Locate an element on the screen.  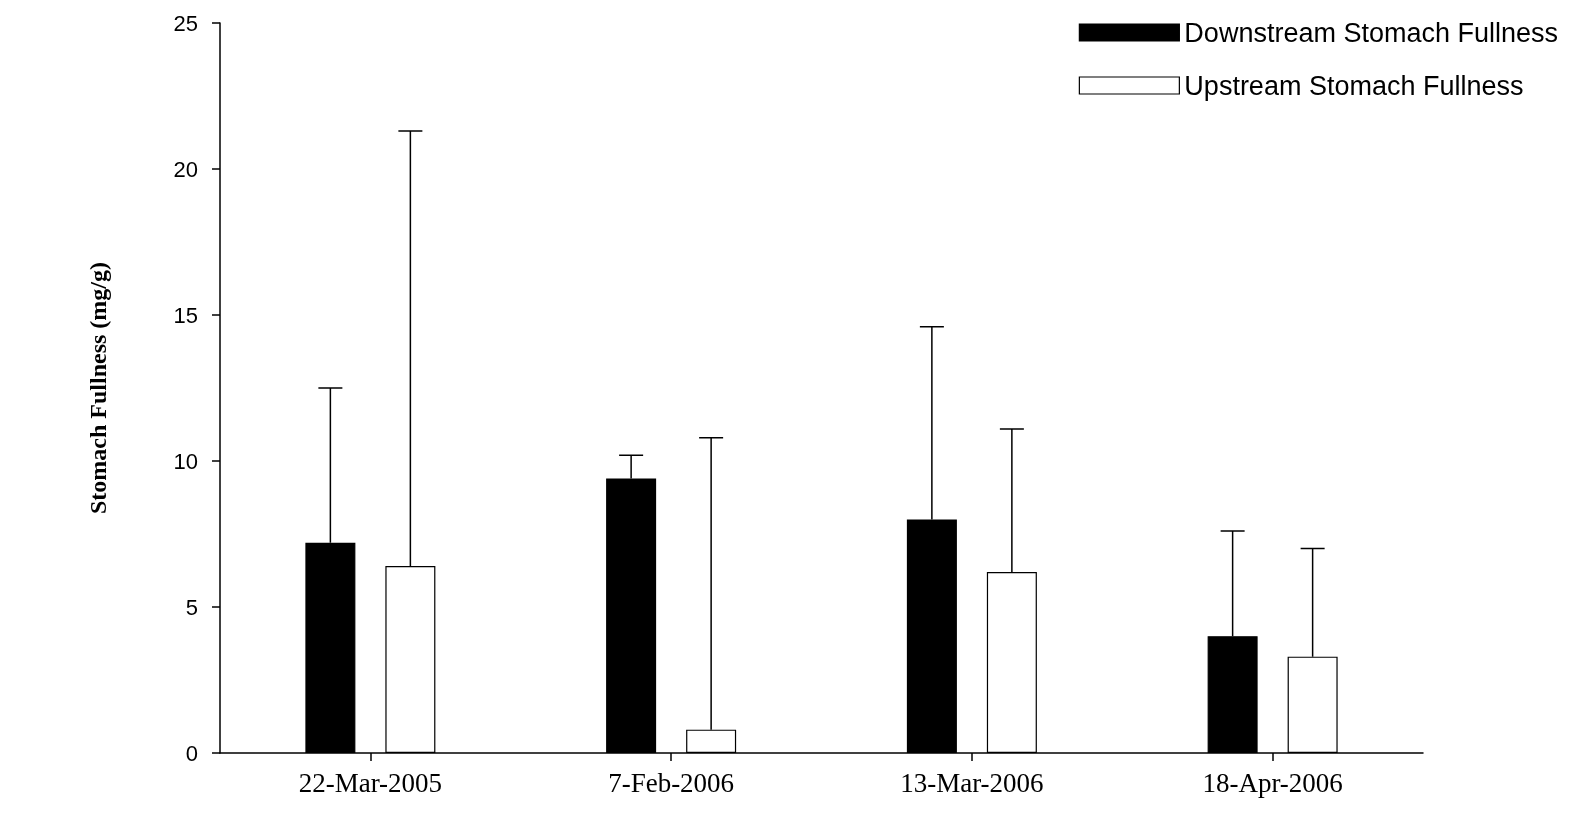
y-tick-label: 5 is located at coordinates (191, 607).